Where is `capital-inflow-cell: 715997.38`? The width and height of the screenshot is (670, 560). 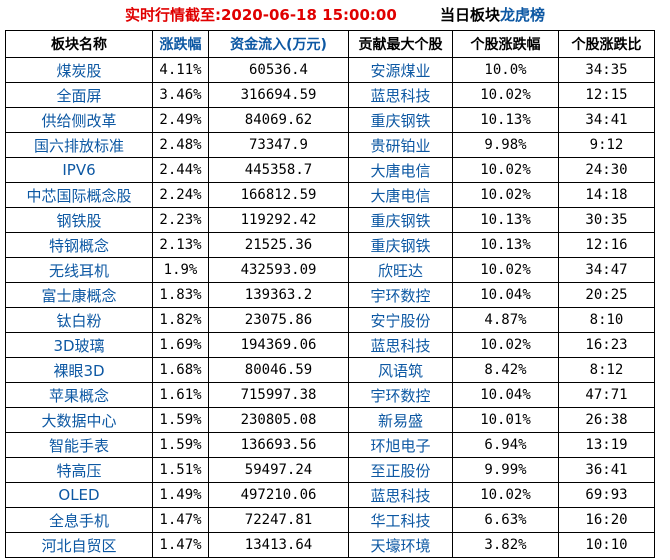 capital-inflow-cell: 715997.38 is located at coordinates (278, 395).